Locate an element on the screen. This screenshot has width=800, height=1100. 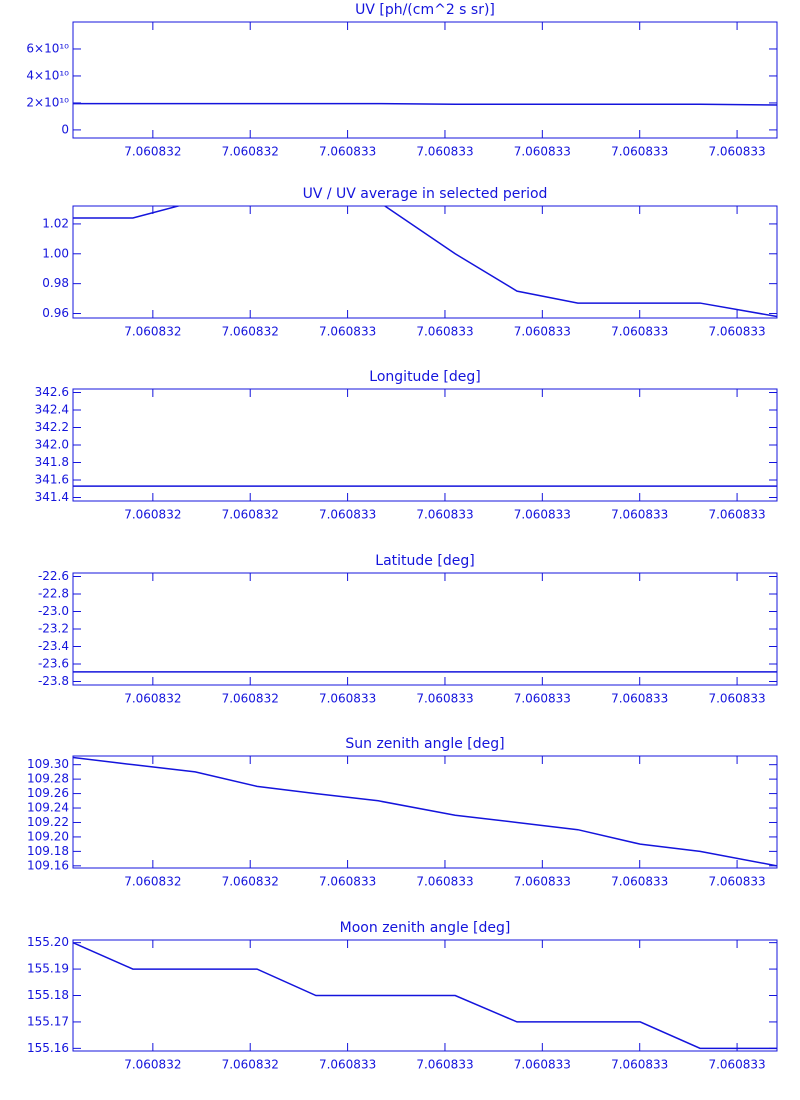
y-tick-label: 109.20 is located at coordinates (48, 836).